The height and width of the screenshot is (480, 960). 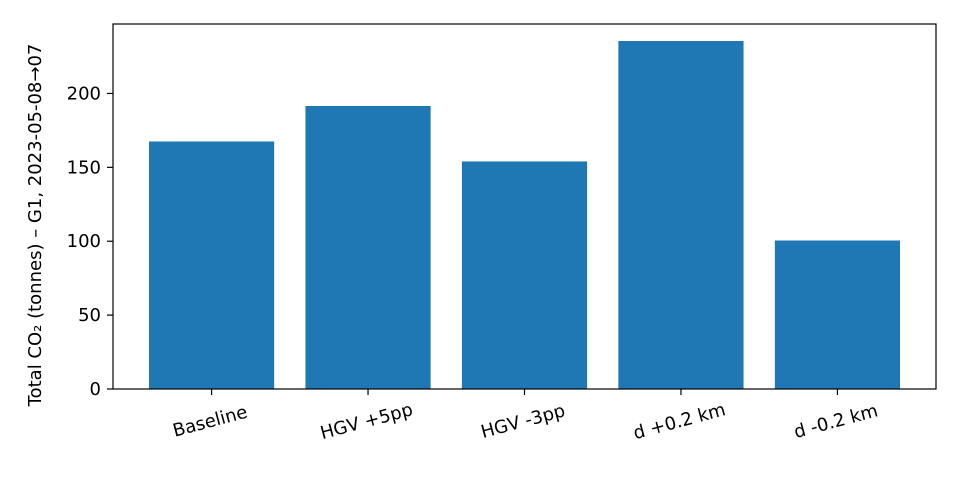 I want to click on y-tick-label: 100, so click(x=84, y=241).